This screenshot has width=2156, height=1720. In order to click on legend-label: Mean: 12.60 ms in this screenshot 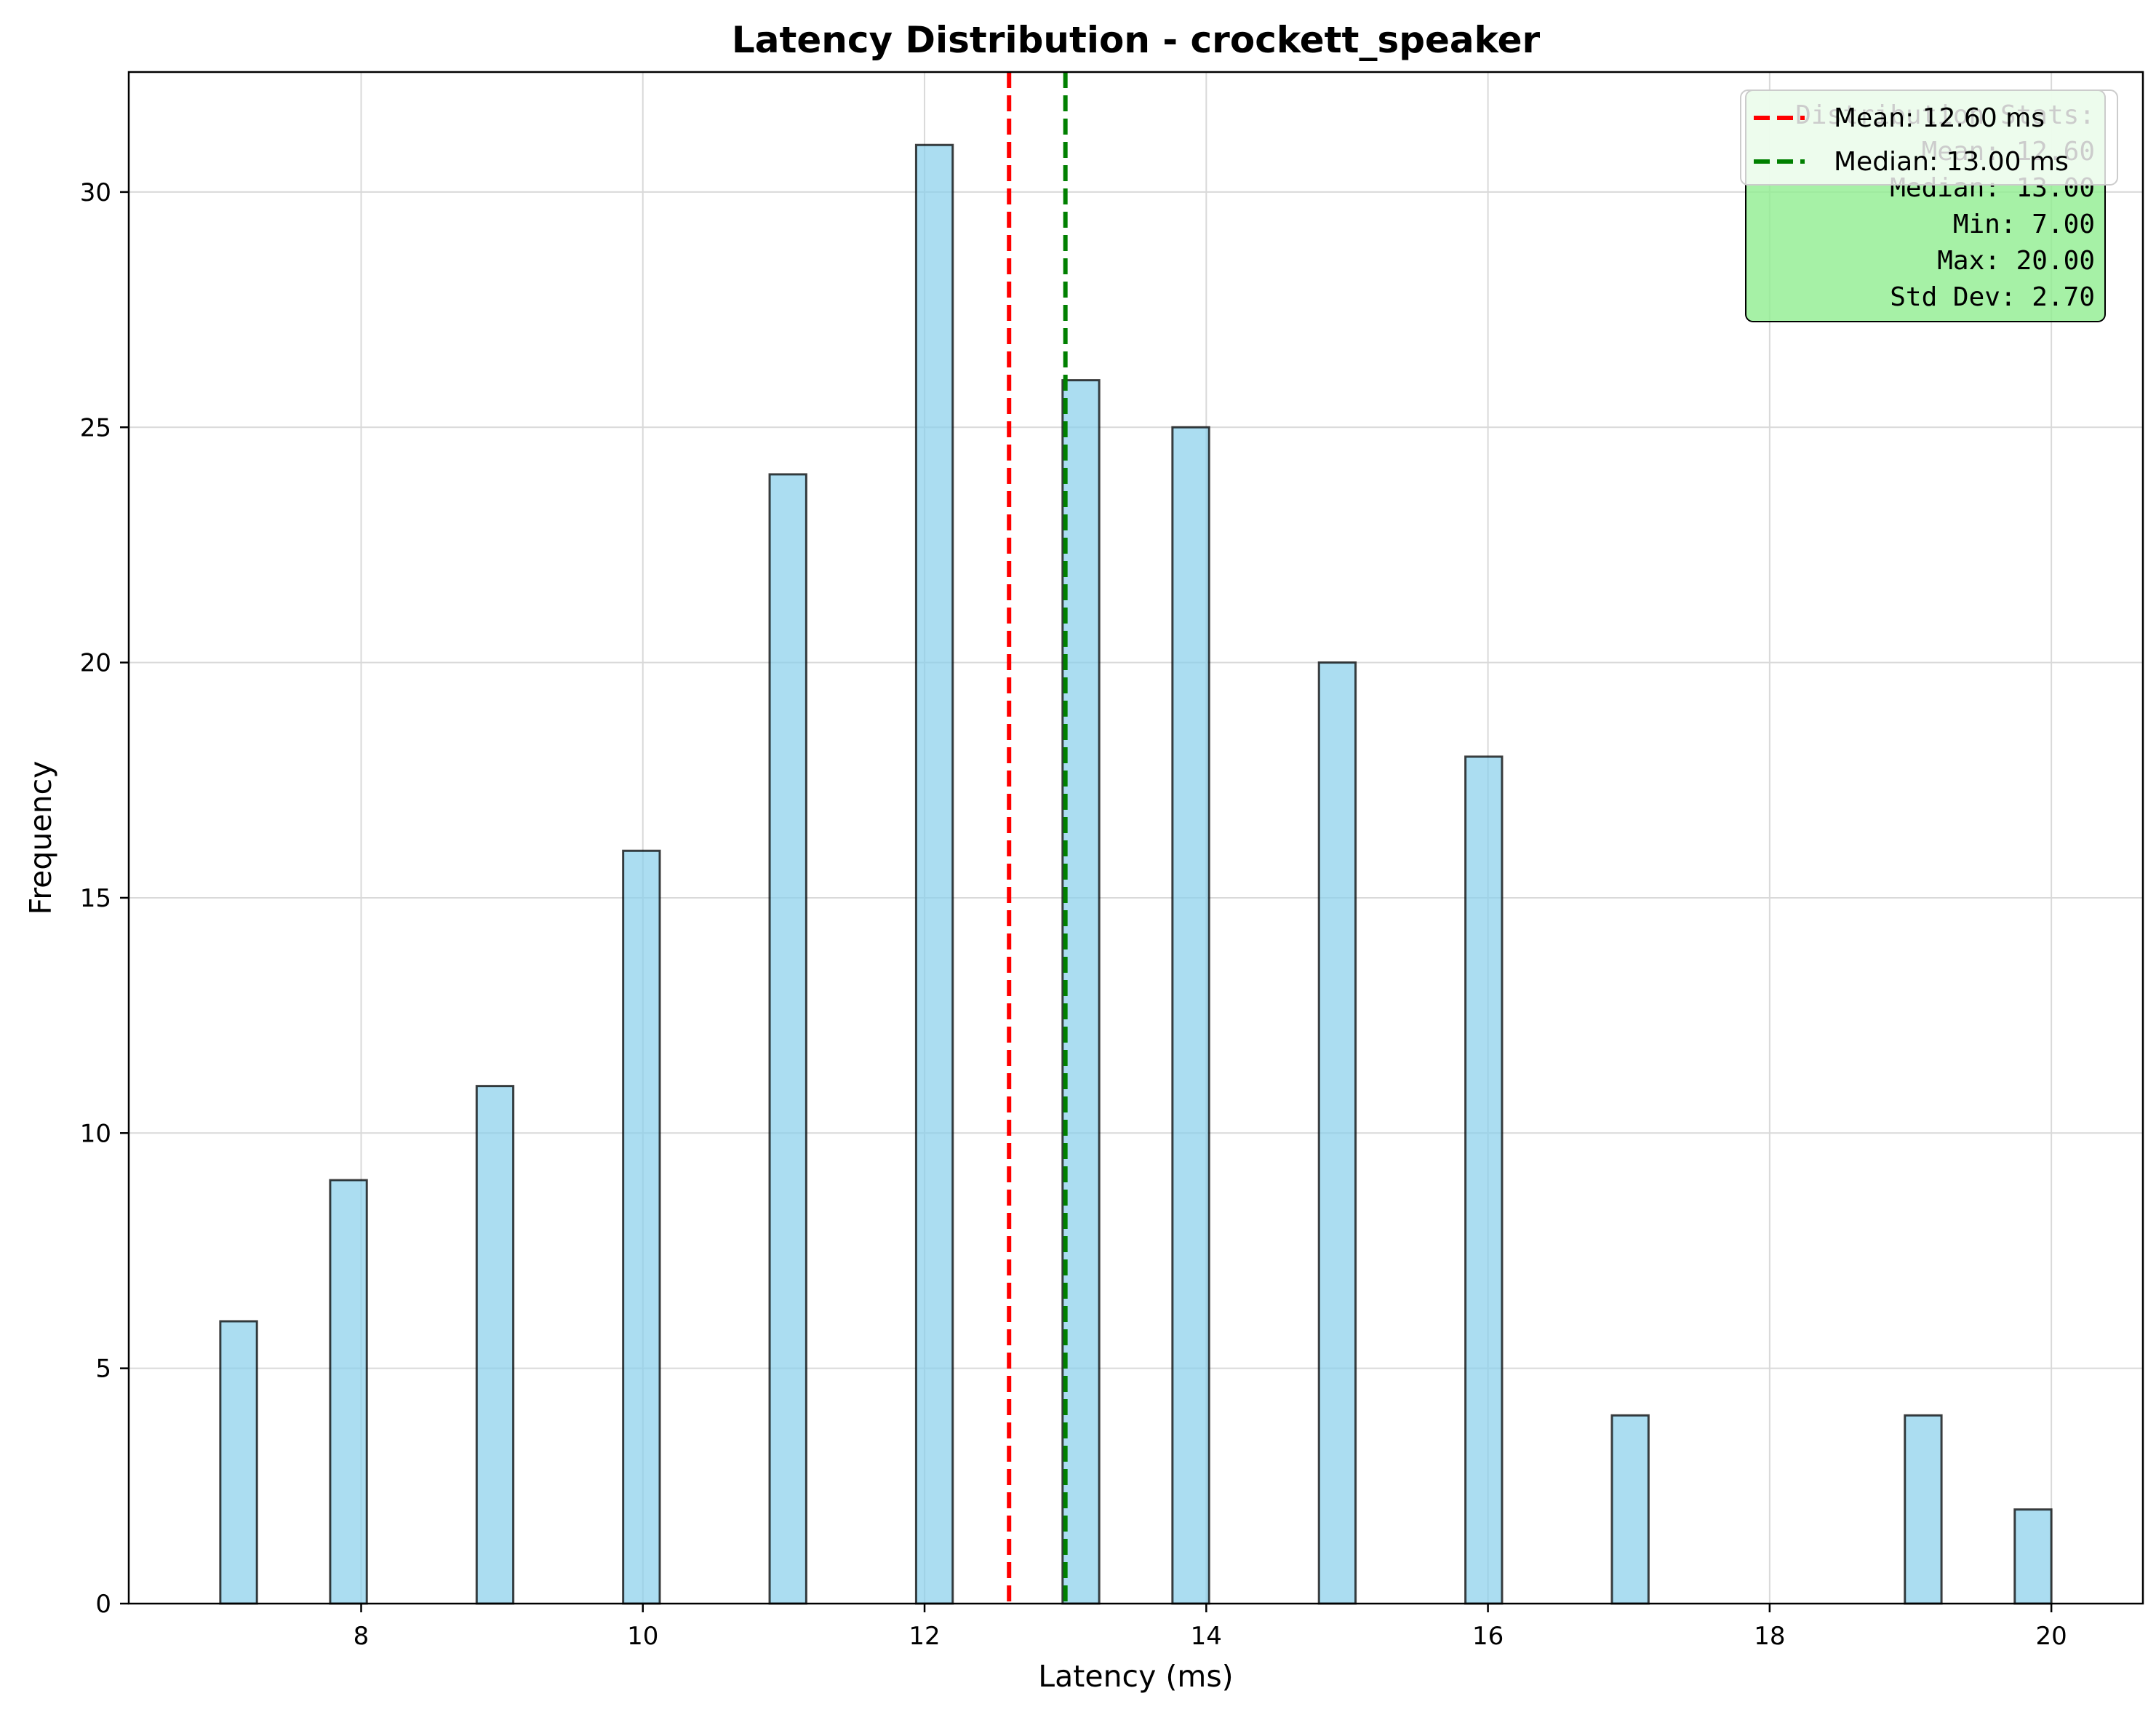, I will do `click(1940, 118)`.